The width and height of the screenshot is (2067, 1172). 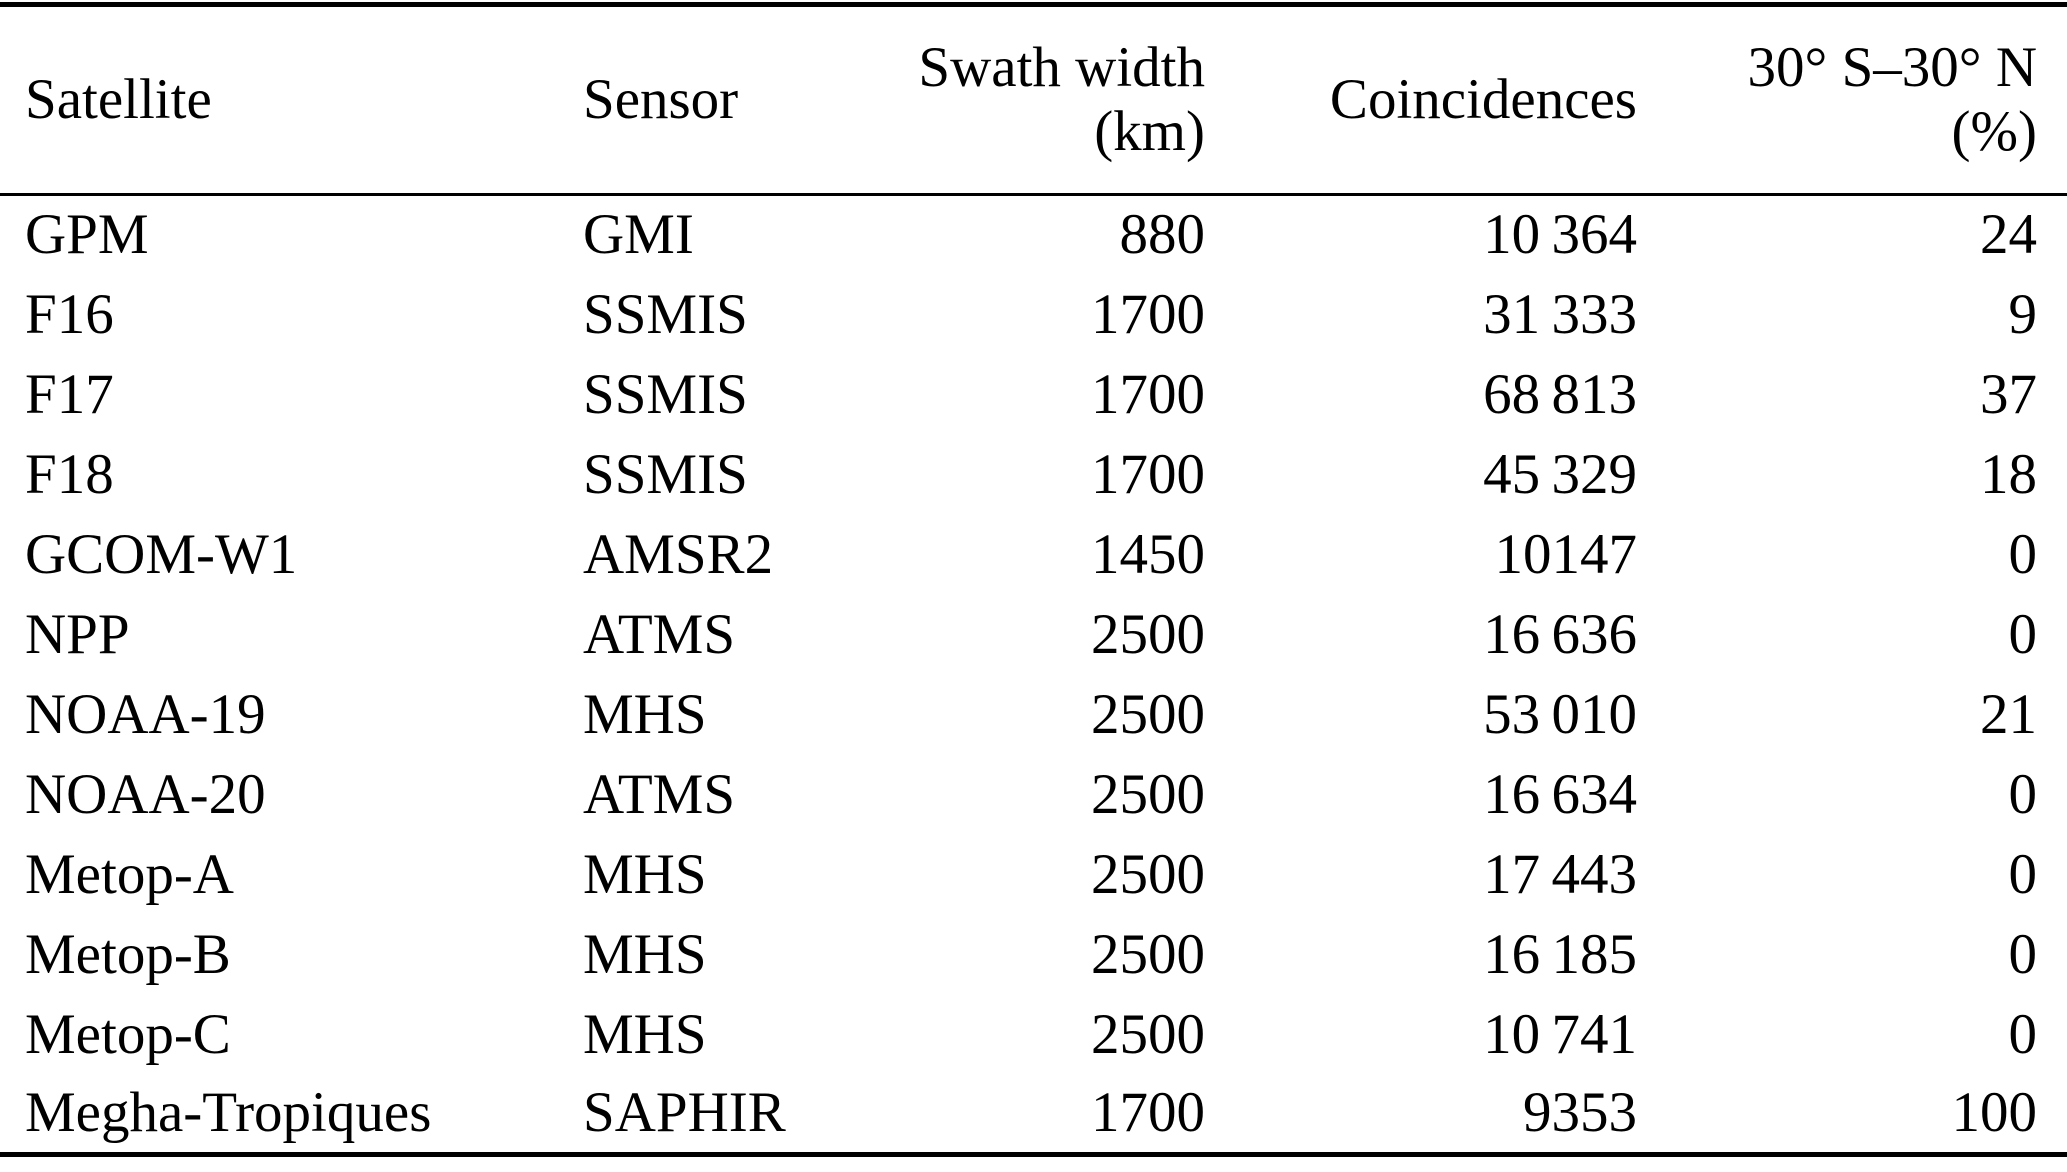 I want to click on cell-tropics-percent: 21, so click(x=2008, y=714).